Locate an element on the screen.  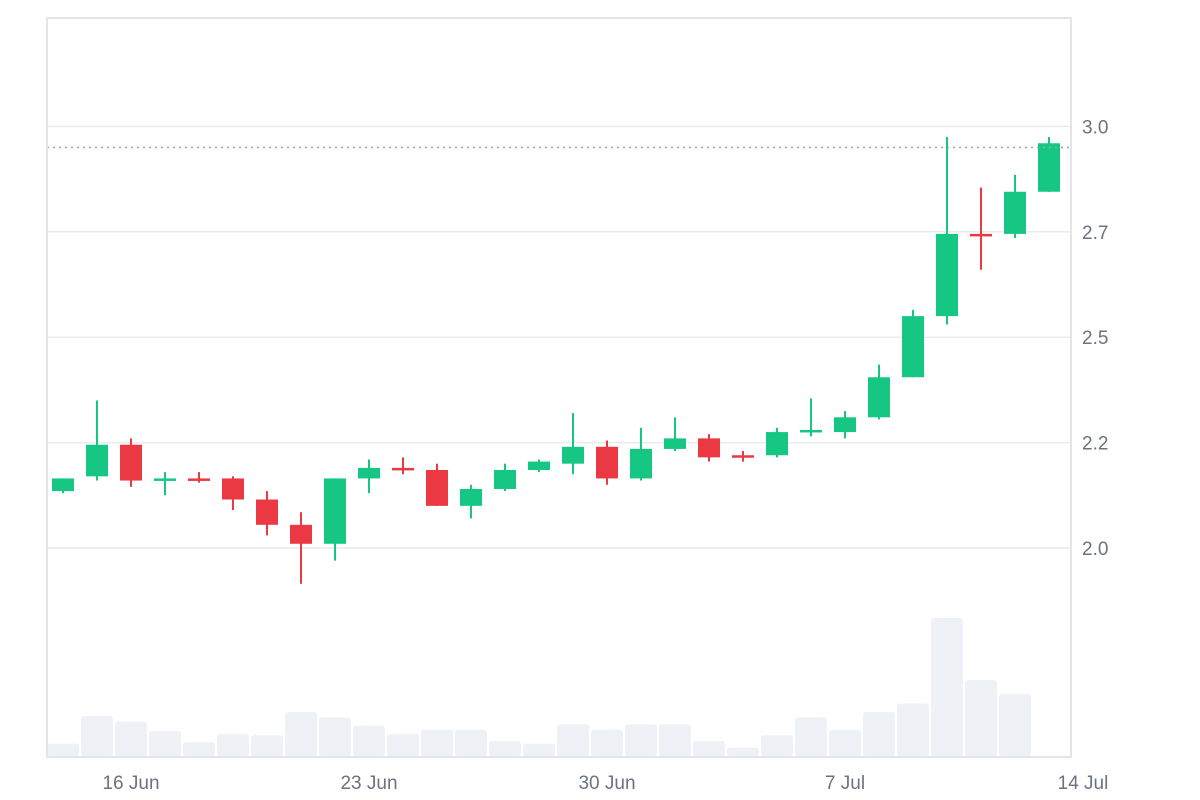
y-tick-label: 2.7 is located at coordinates (1095, 233).